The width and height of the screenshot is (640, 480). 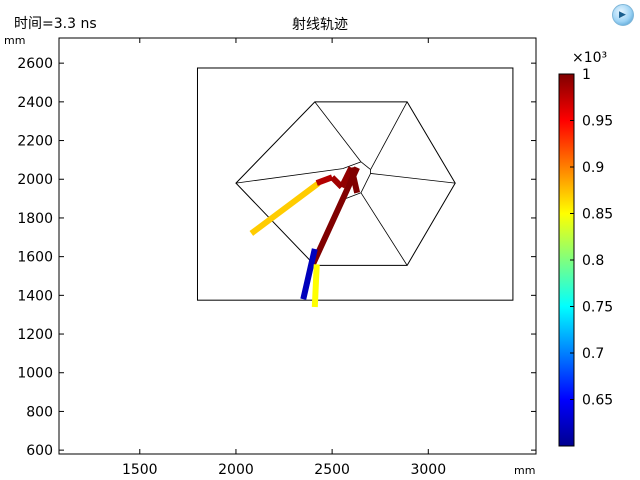 What do you see at coordinates (597, 308) in the screenshot?
I see `colorbar-tick-label: 0.75` at bounding box center [597, 308].